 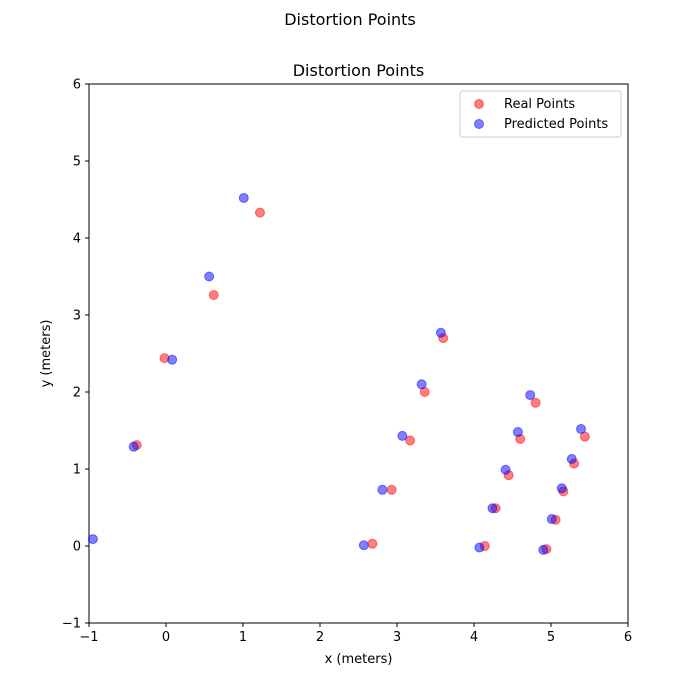 What do you see at coordinates (556, 124) in the screenshot?
I see `legend-label-predicted: Predicted Points` at bounding box center [556, 124].